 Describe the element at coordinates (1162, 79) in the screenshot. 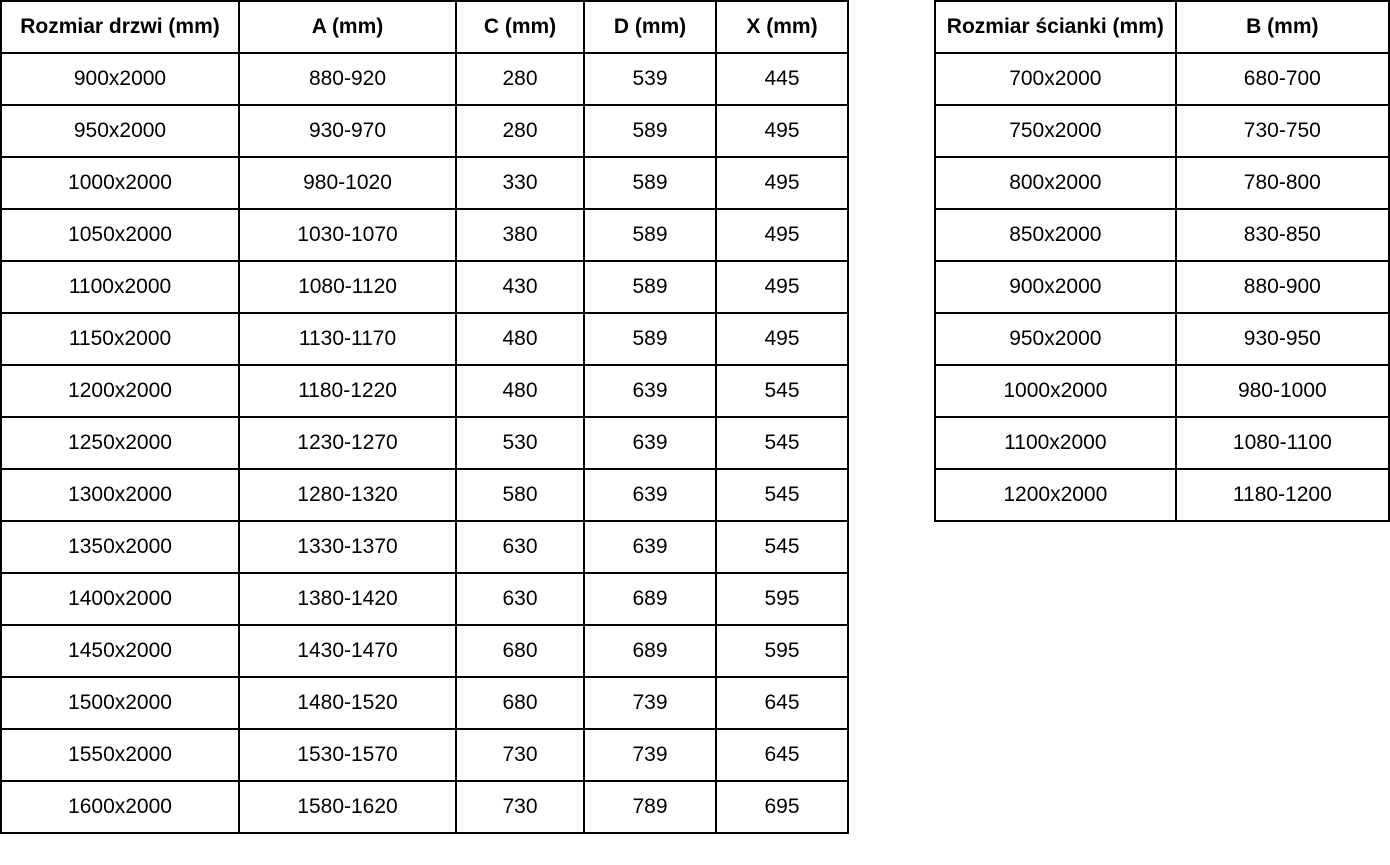

I see `table-row: 700x2000 680-700` at that location.